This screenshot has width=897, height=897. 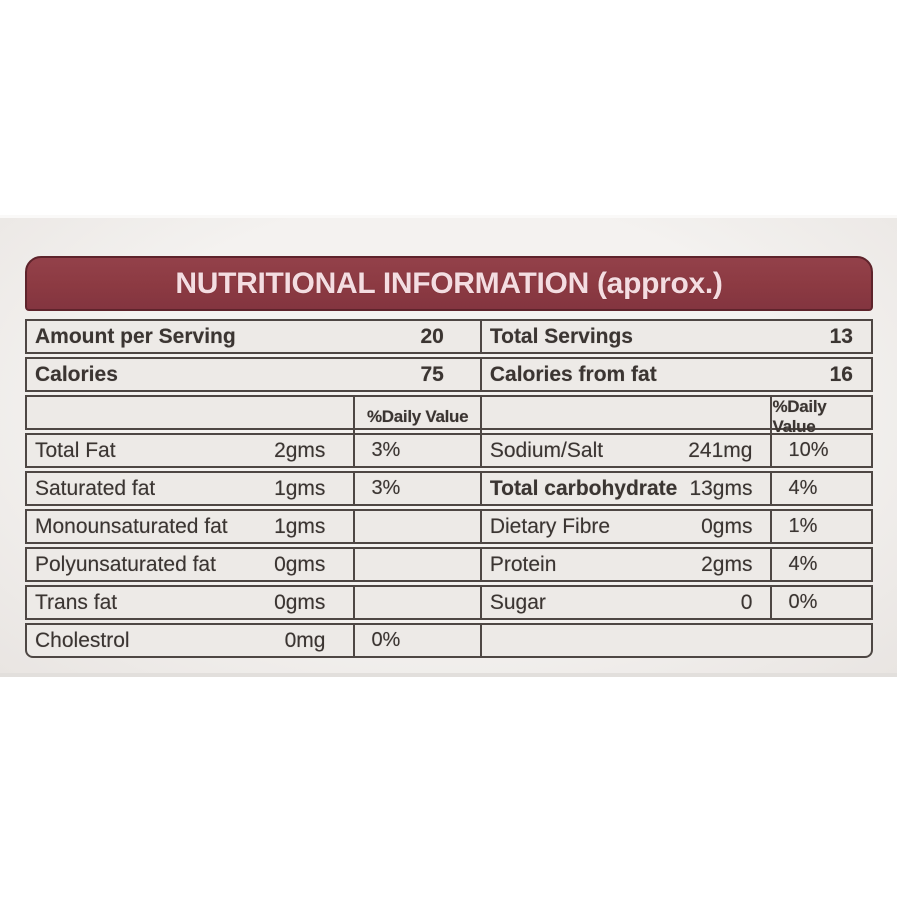 What do you see at coordinates (546, 450) in the screenshot?
I see `sodium-salt-label: Sodium/Salt` at bounding box center [546, 450].